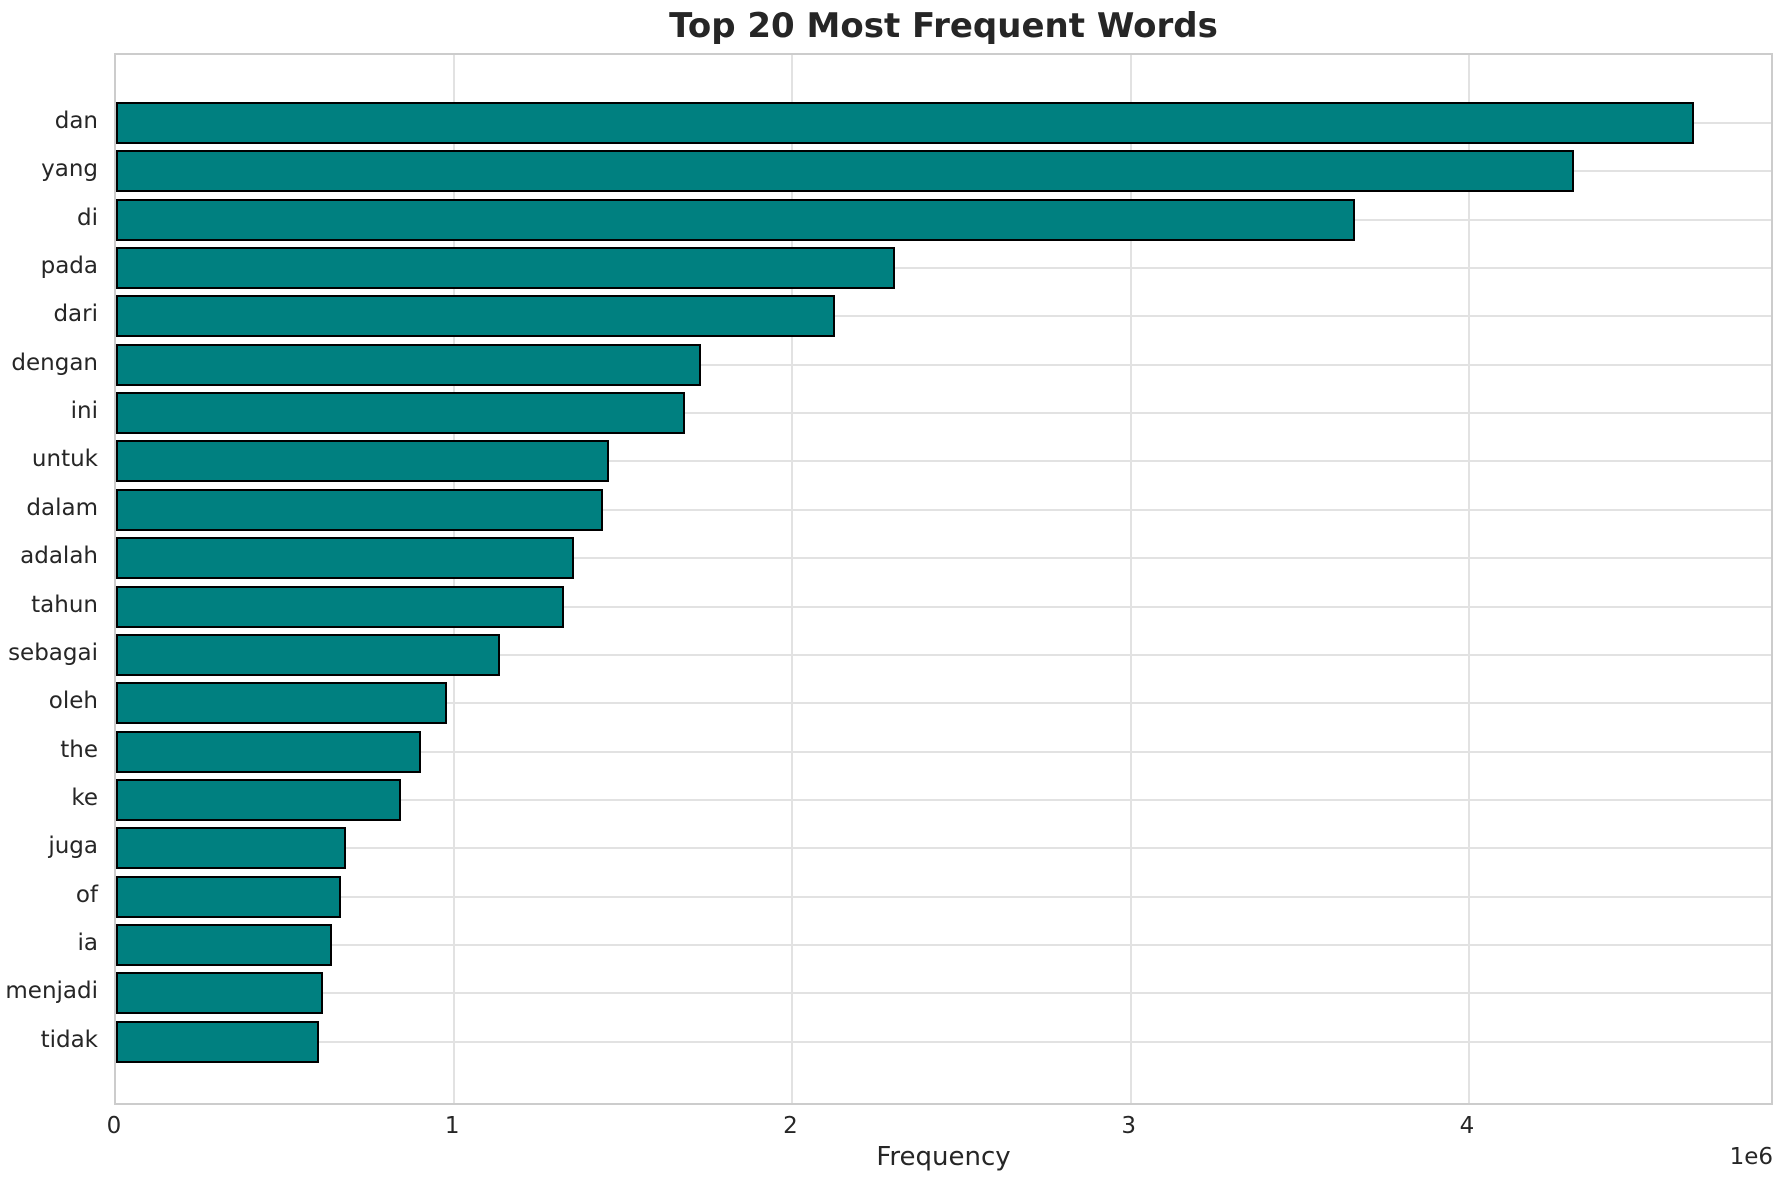 The image size is (1784, 1185). Describe the element at coordinates (59, 556) in the screenshot. I see `y-tick-label: adalah` at that location.